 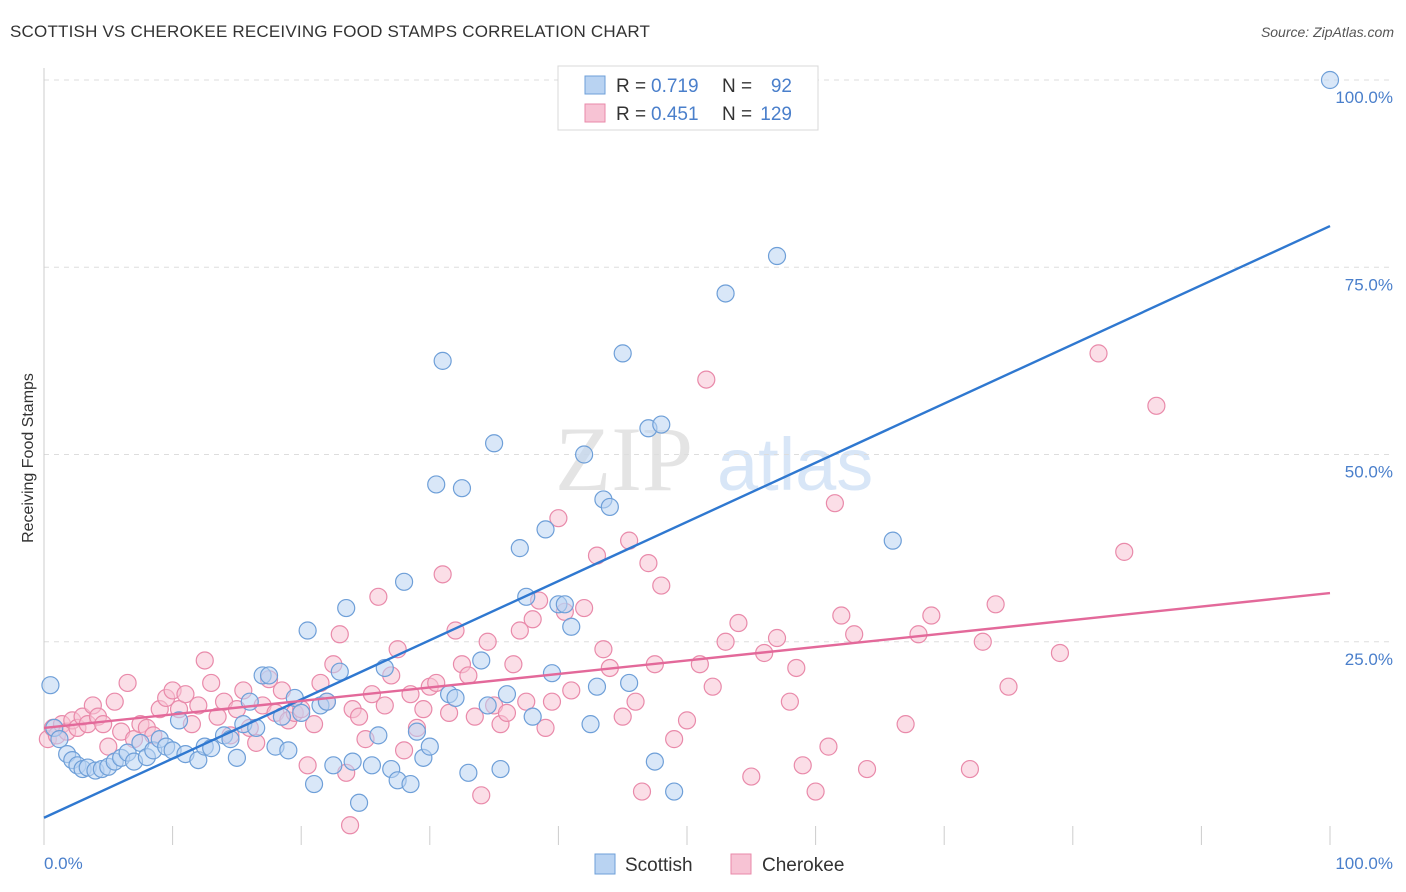 What do you see at coordinates (595, 85) in the screenshot?
I see `legend-scottish-swatch` at bounding box center [595, 85].